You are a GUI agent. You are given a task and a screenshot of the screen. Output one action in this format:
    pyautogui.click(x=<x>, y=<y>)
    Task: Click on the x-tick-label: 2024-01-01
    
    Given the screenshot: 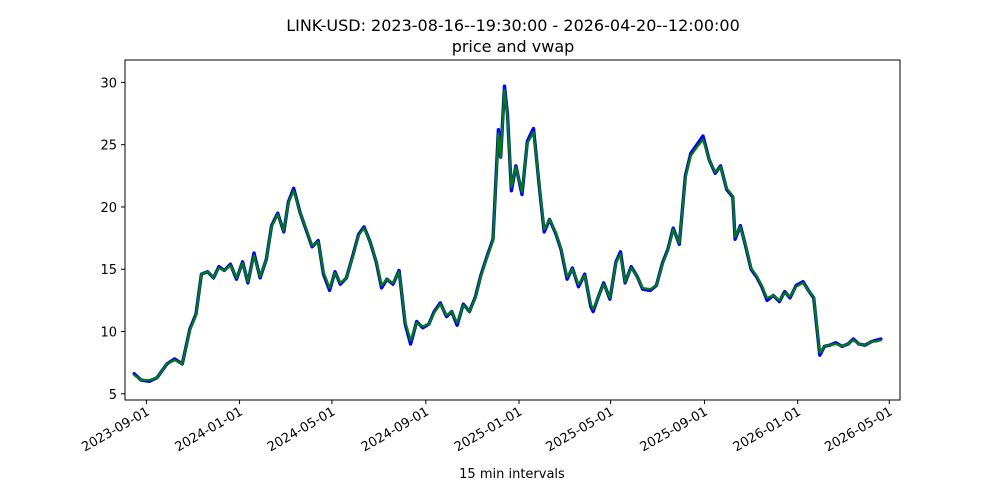 What is the action you would take?
    pyautogui.click(x=209, y=429)
    